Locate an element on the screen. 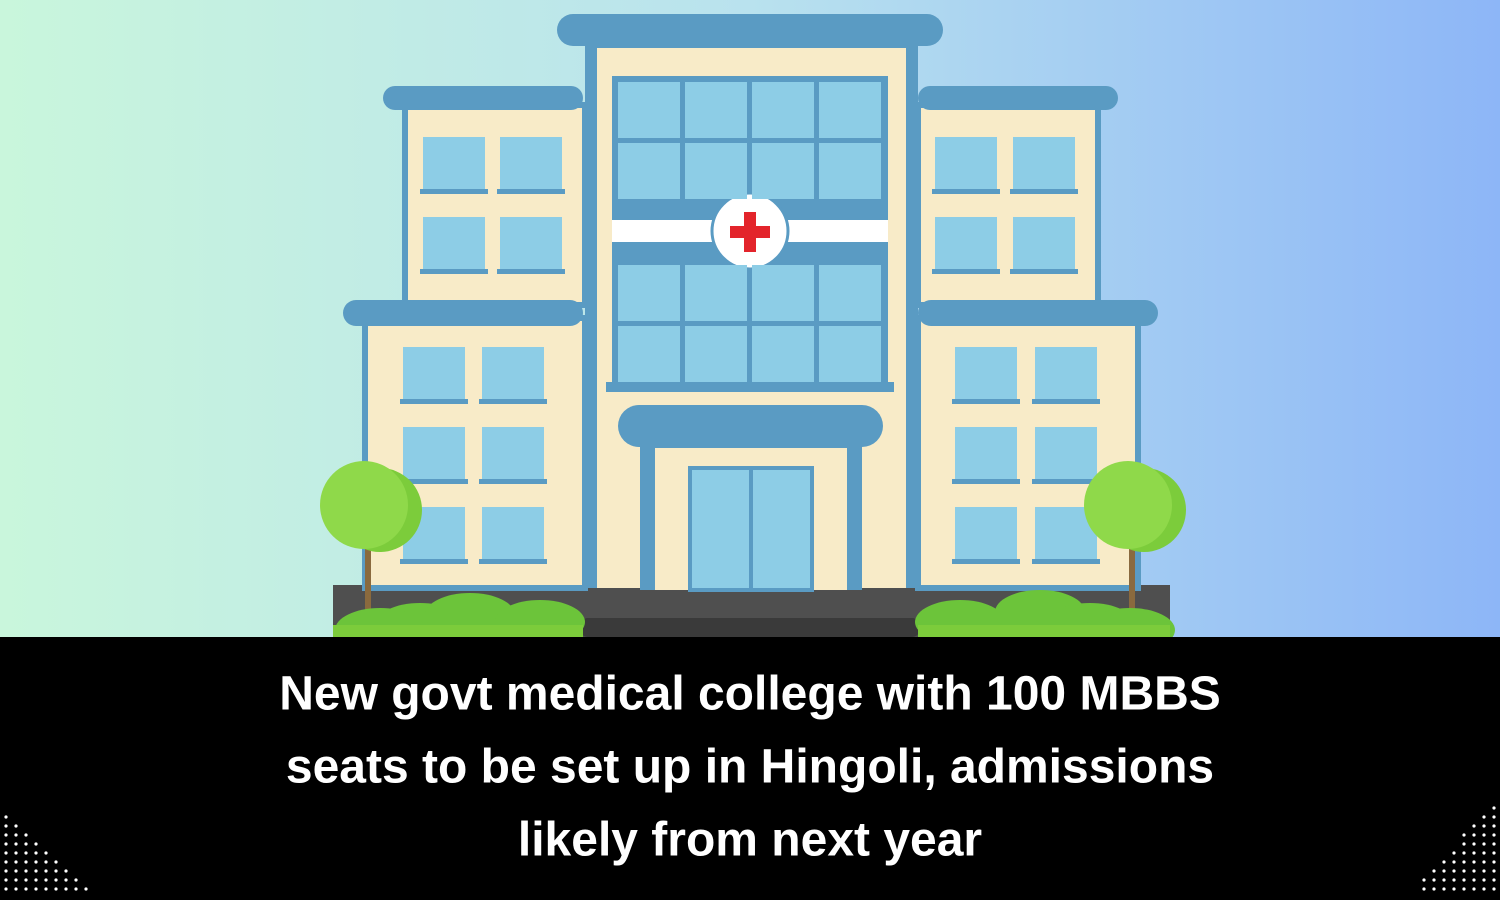  tree-crown is located at coordinates (1128, 505).